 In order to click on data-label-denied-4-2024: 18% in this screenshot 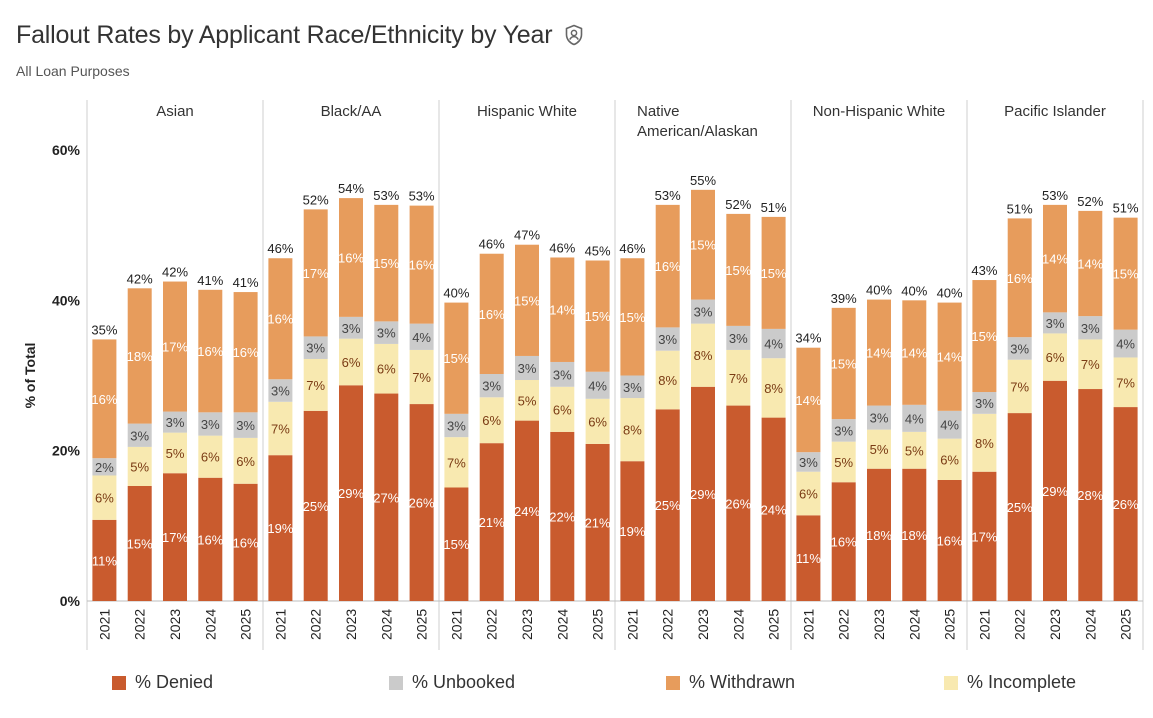, I will do `click(914, 535)`.